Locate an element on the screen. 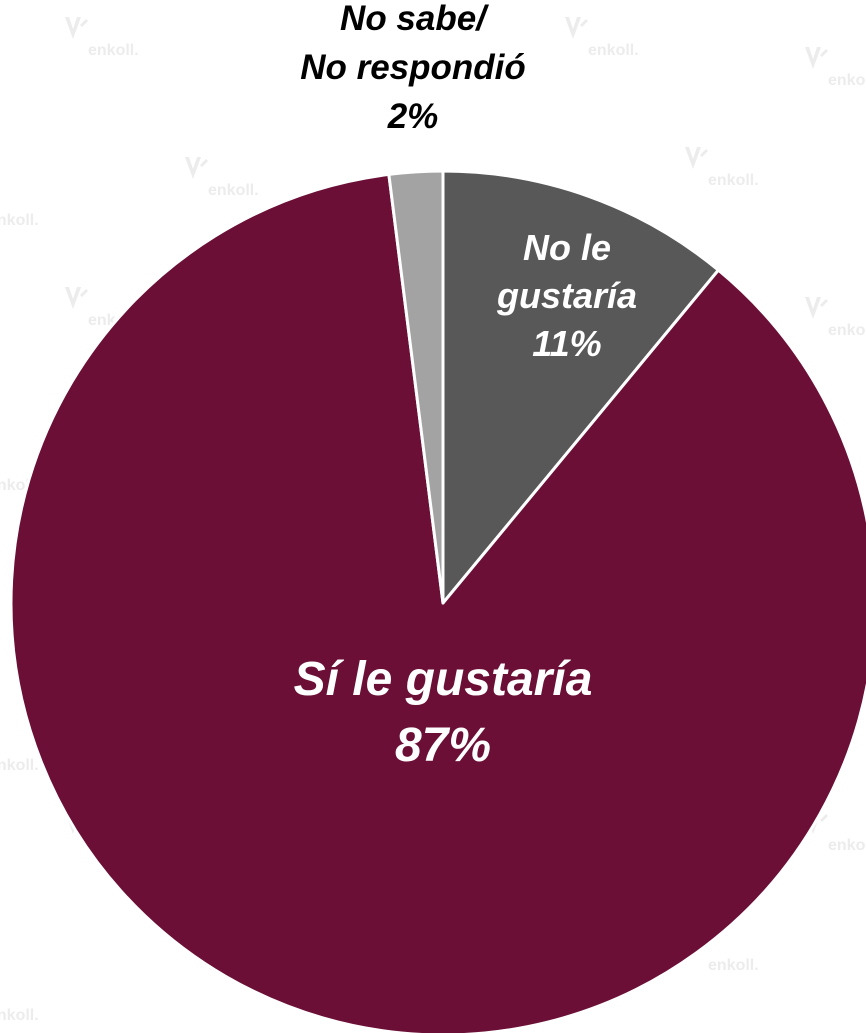 The image size is (866, 1033). slice-name-label: No respondió is located at coordinates (413, 67).